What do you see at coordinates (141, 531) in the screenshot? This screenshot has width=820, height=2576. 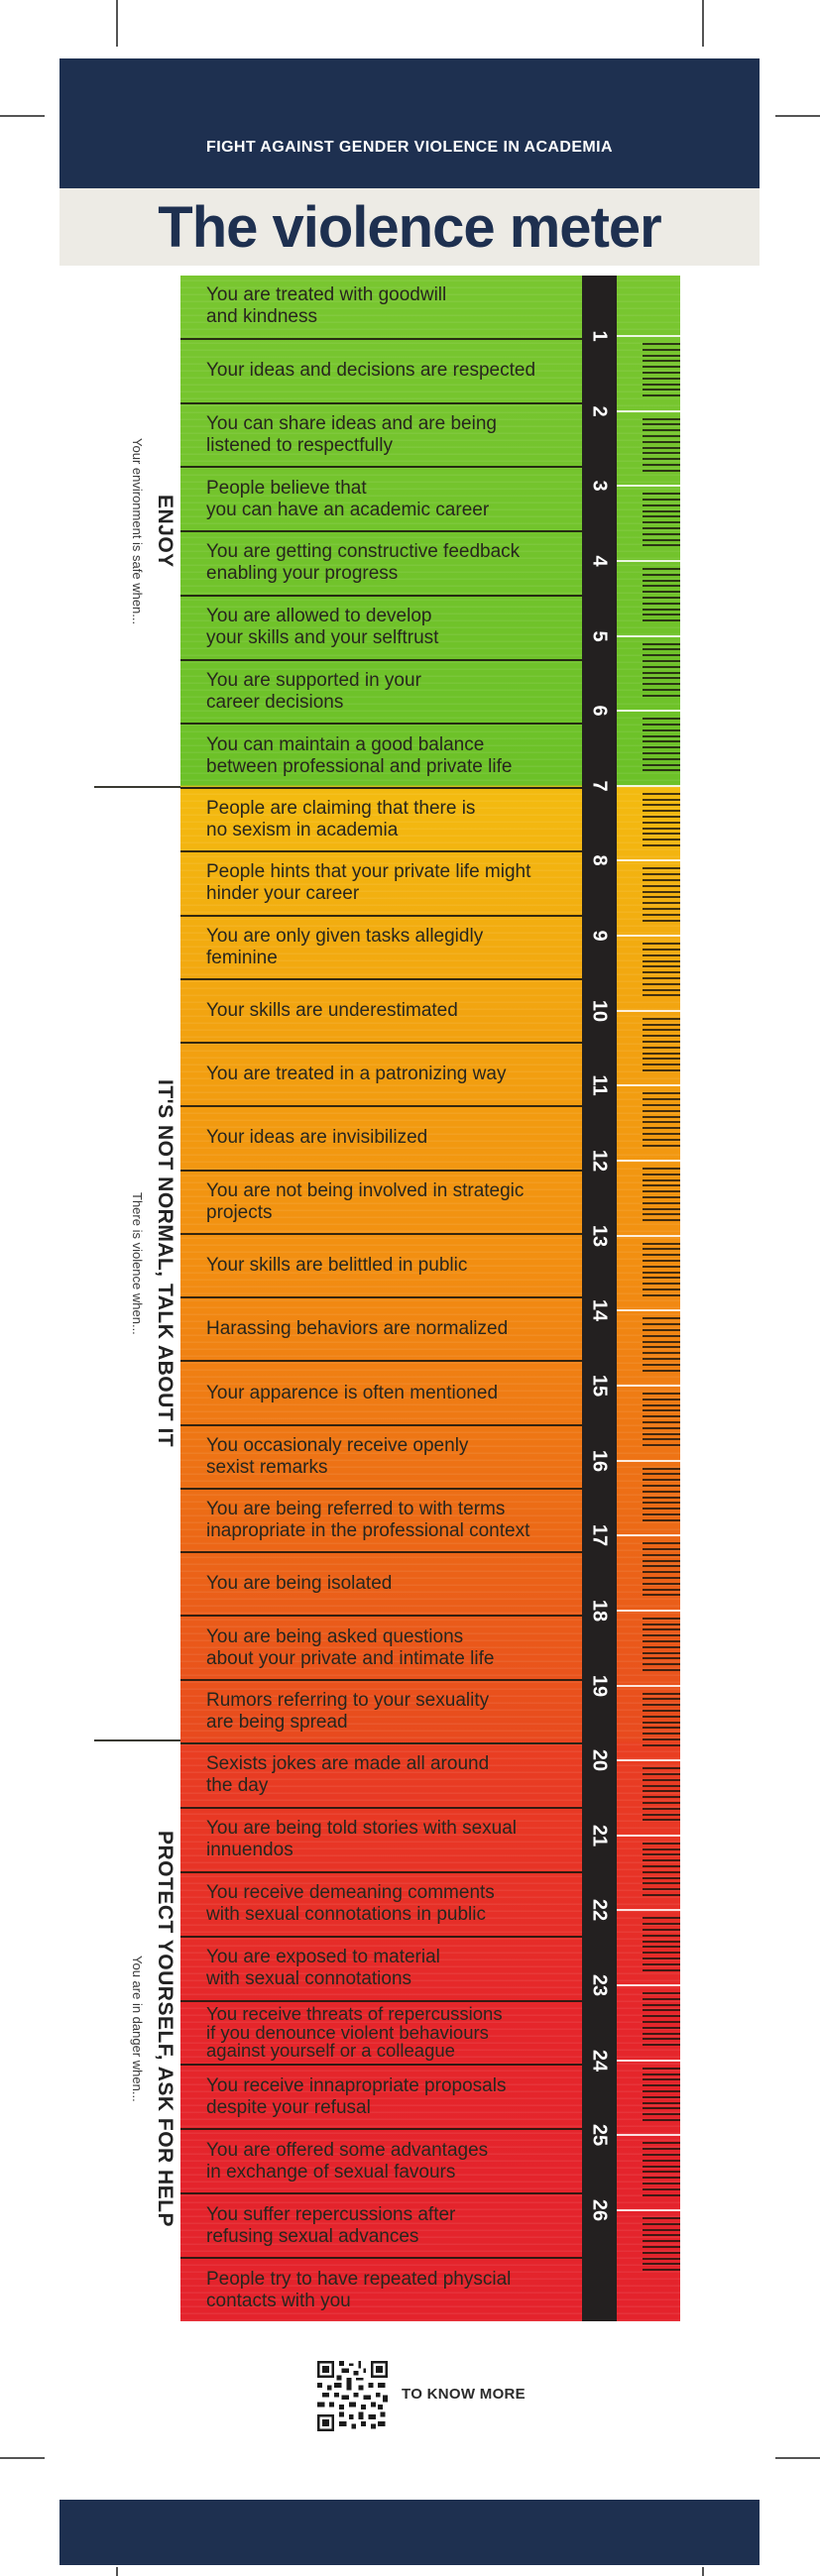 I see `side-label-enjoy: Your environment is safe when... ENJOY` at bounding box center [141, 531].